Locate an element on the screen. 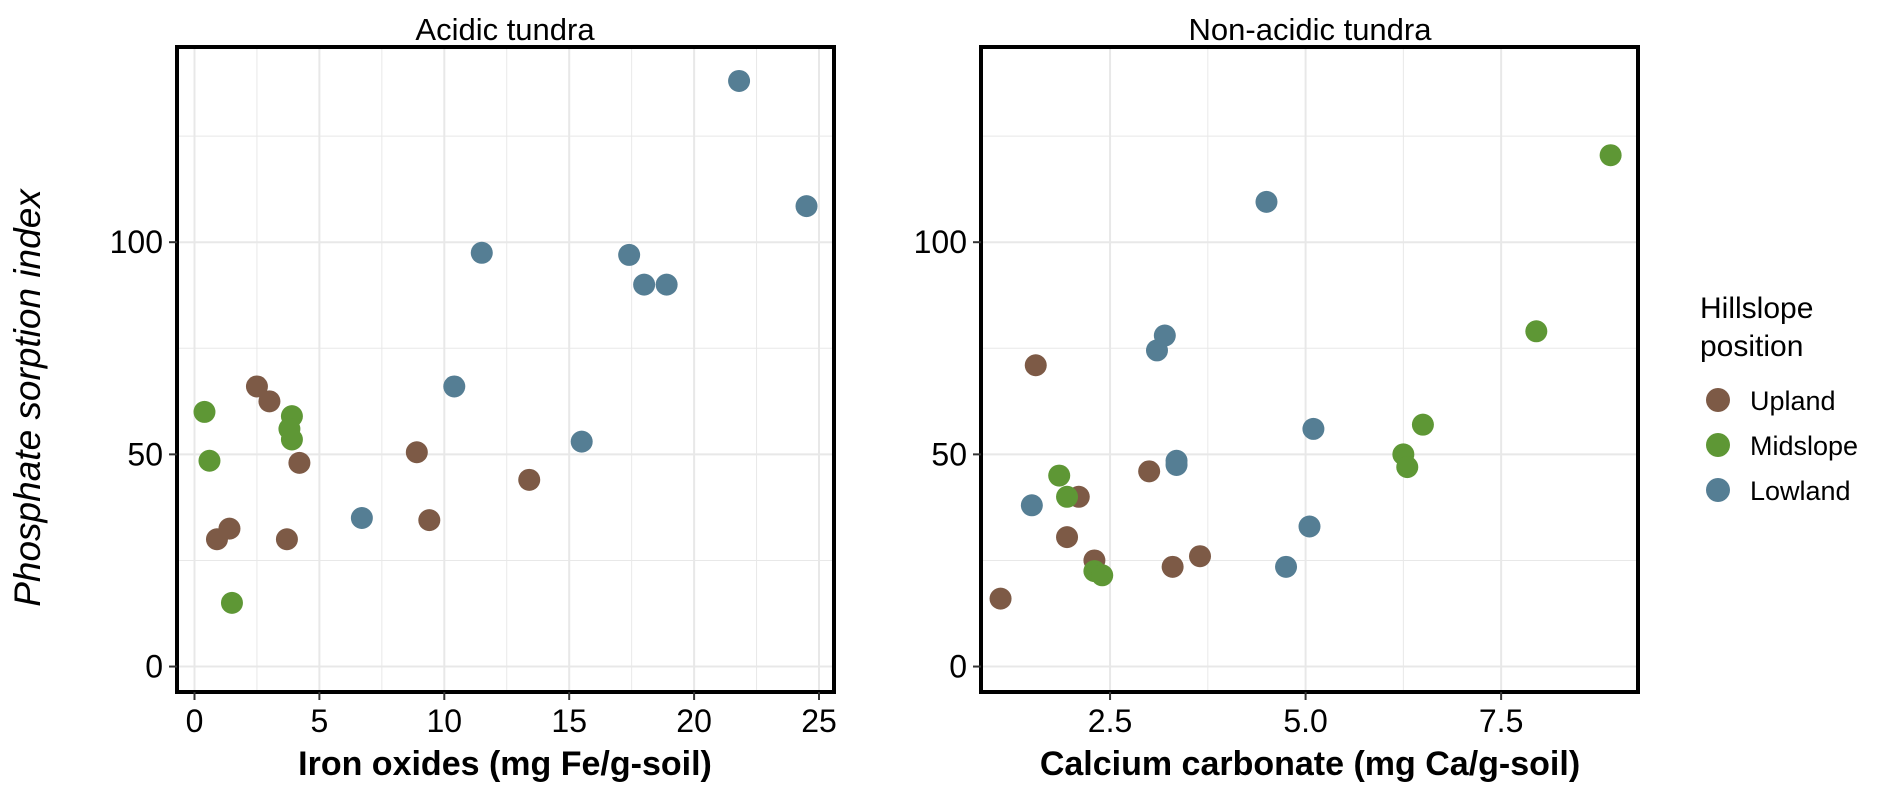  legend-label-midslope: Midslope is located at coordinates (1804, 446).